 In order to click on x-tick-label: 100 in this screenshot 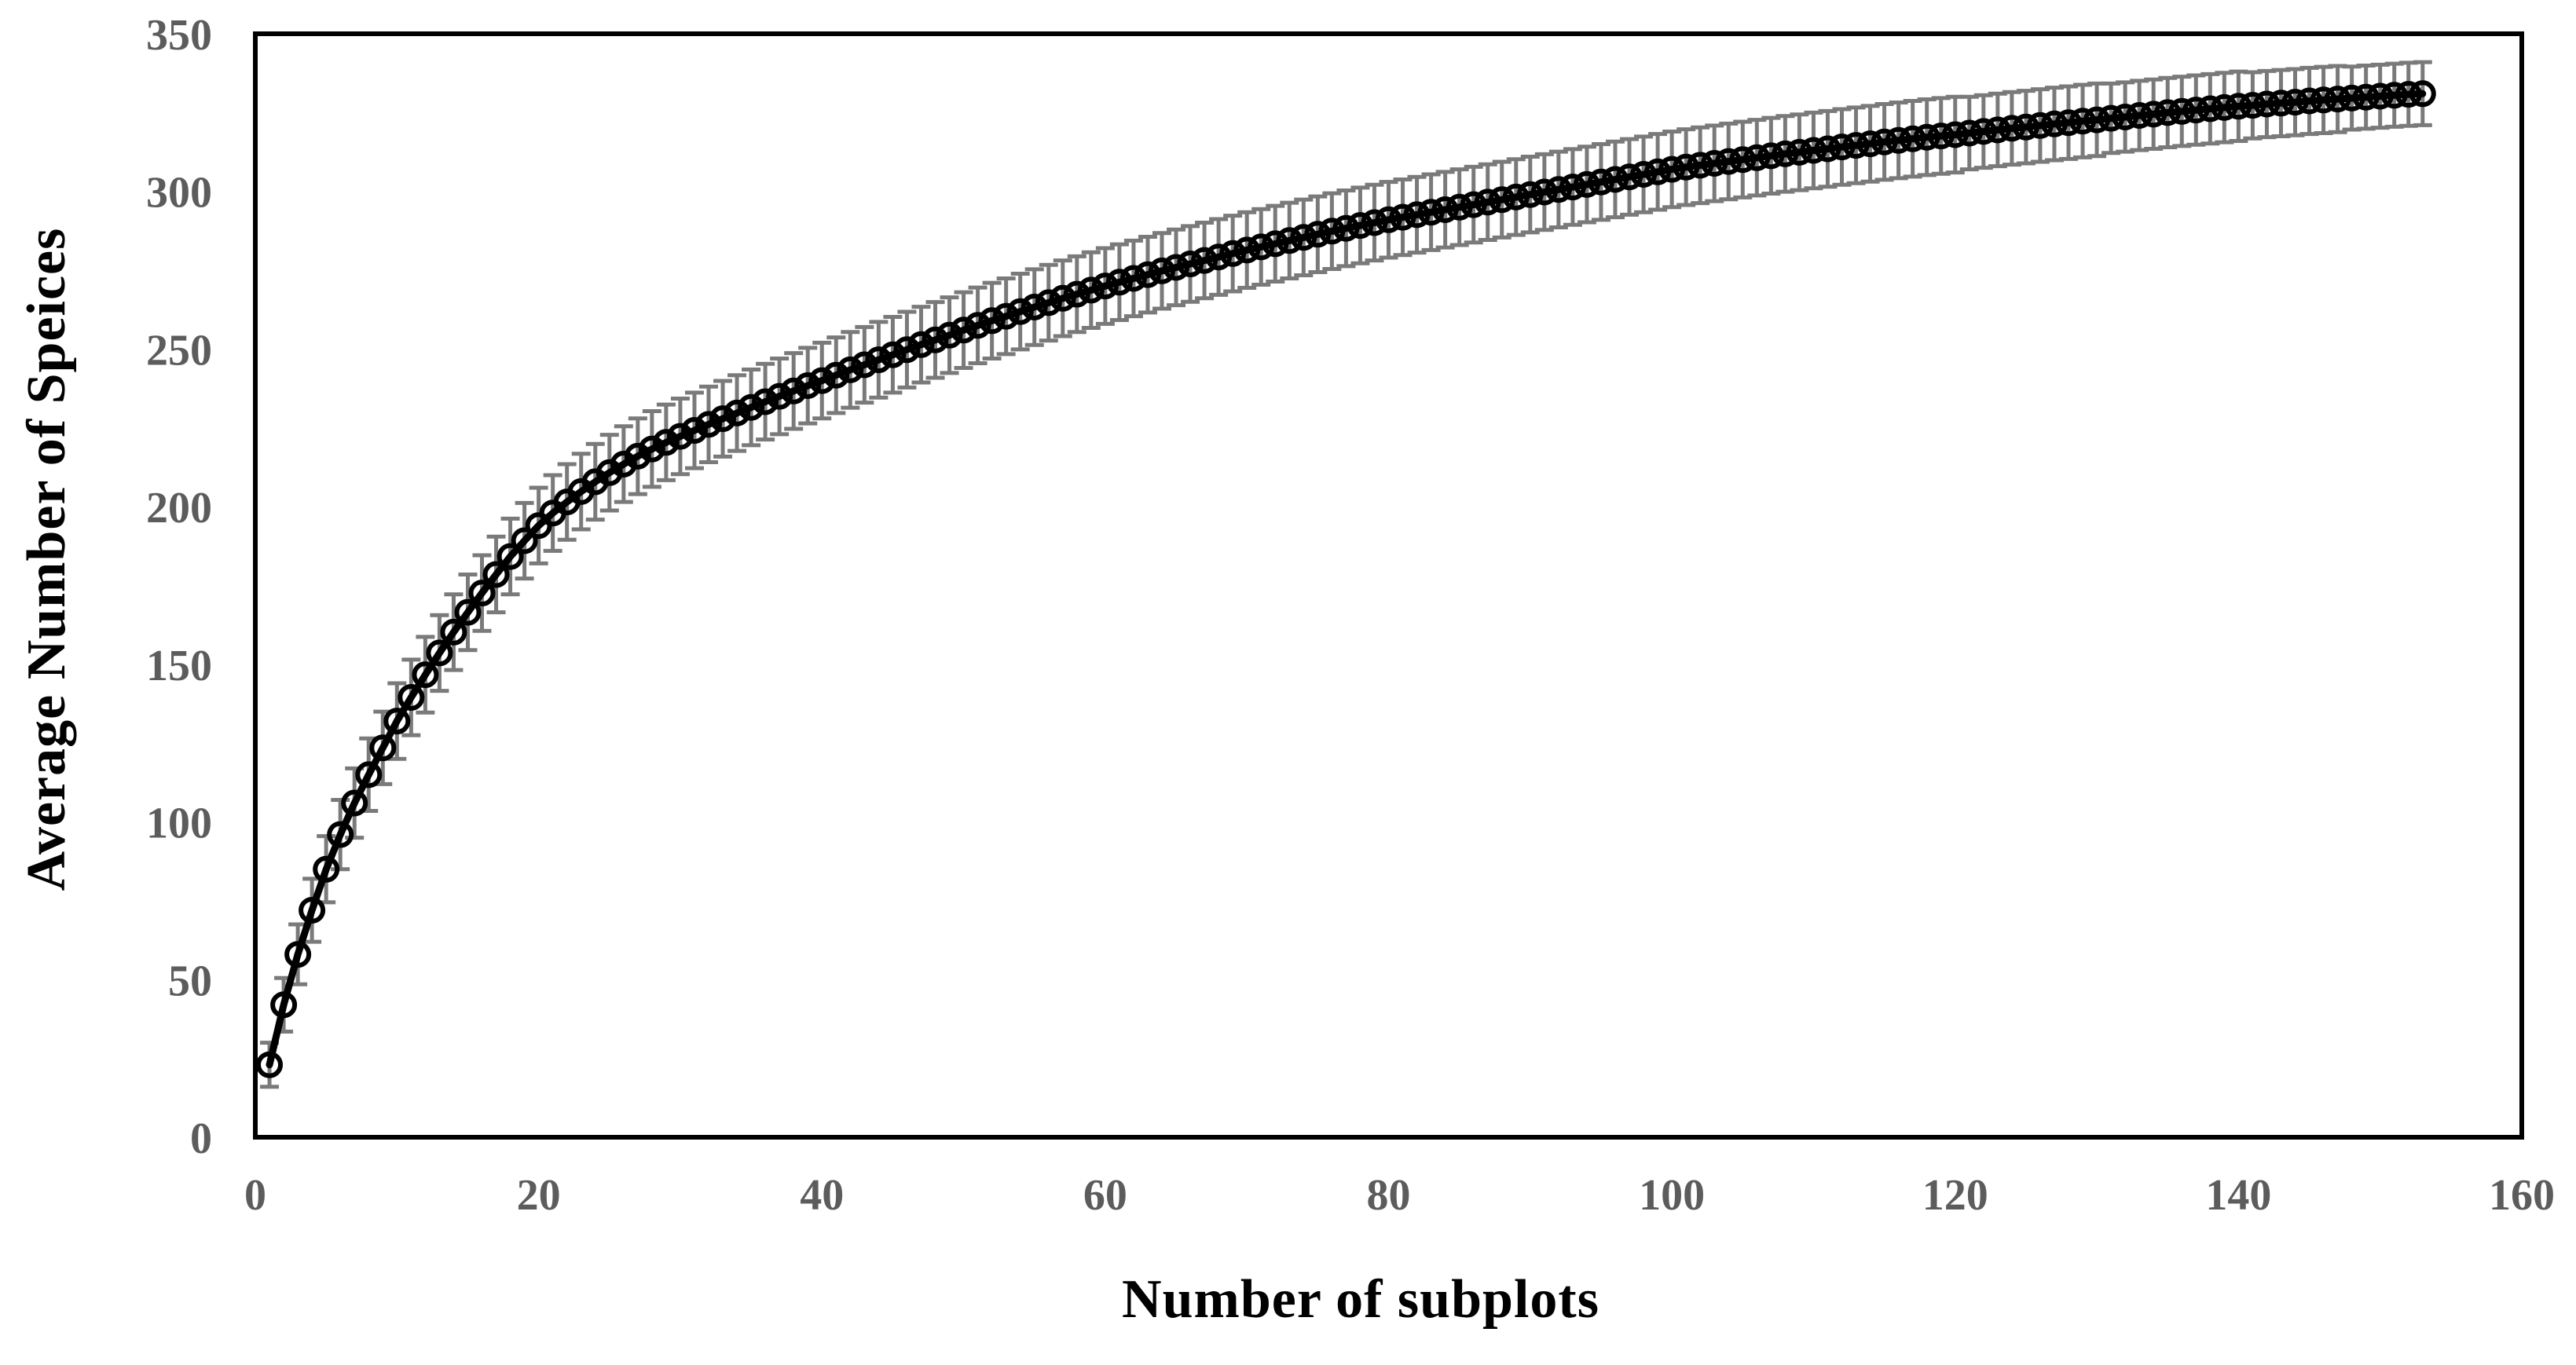, I will do `click(1672, 1195)`.